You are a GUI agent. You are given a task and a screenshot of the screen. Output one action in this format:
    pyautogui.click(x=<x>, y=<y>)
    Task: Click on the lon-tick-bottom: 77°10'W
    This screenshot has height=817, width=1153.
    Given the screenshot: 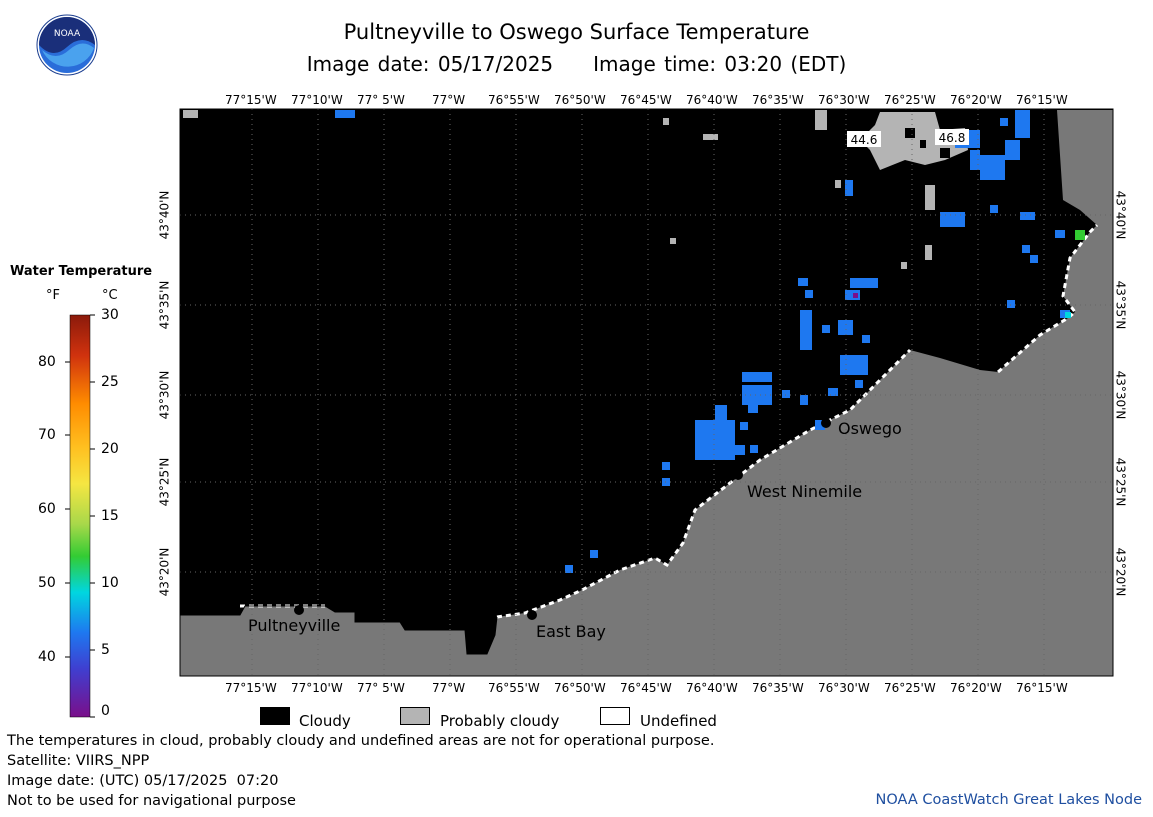 What is the action you would take?
    pyautogui.click(x=317, y=688)
    